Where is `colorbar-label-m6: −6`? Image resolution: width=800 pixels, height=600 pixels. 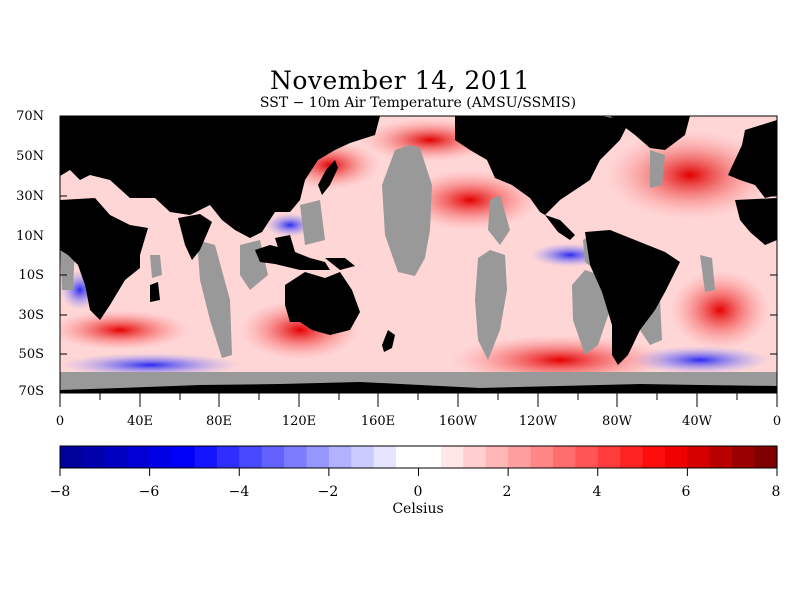
colorbar-label-m6: −6 is located at coordinates (149, 492).